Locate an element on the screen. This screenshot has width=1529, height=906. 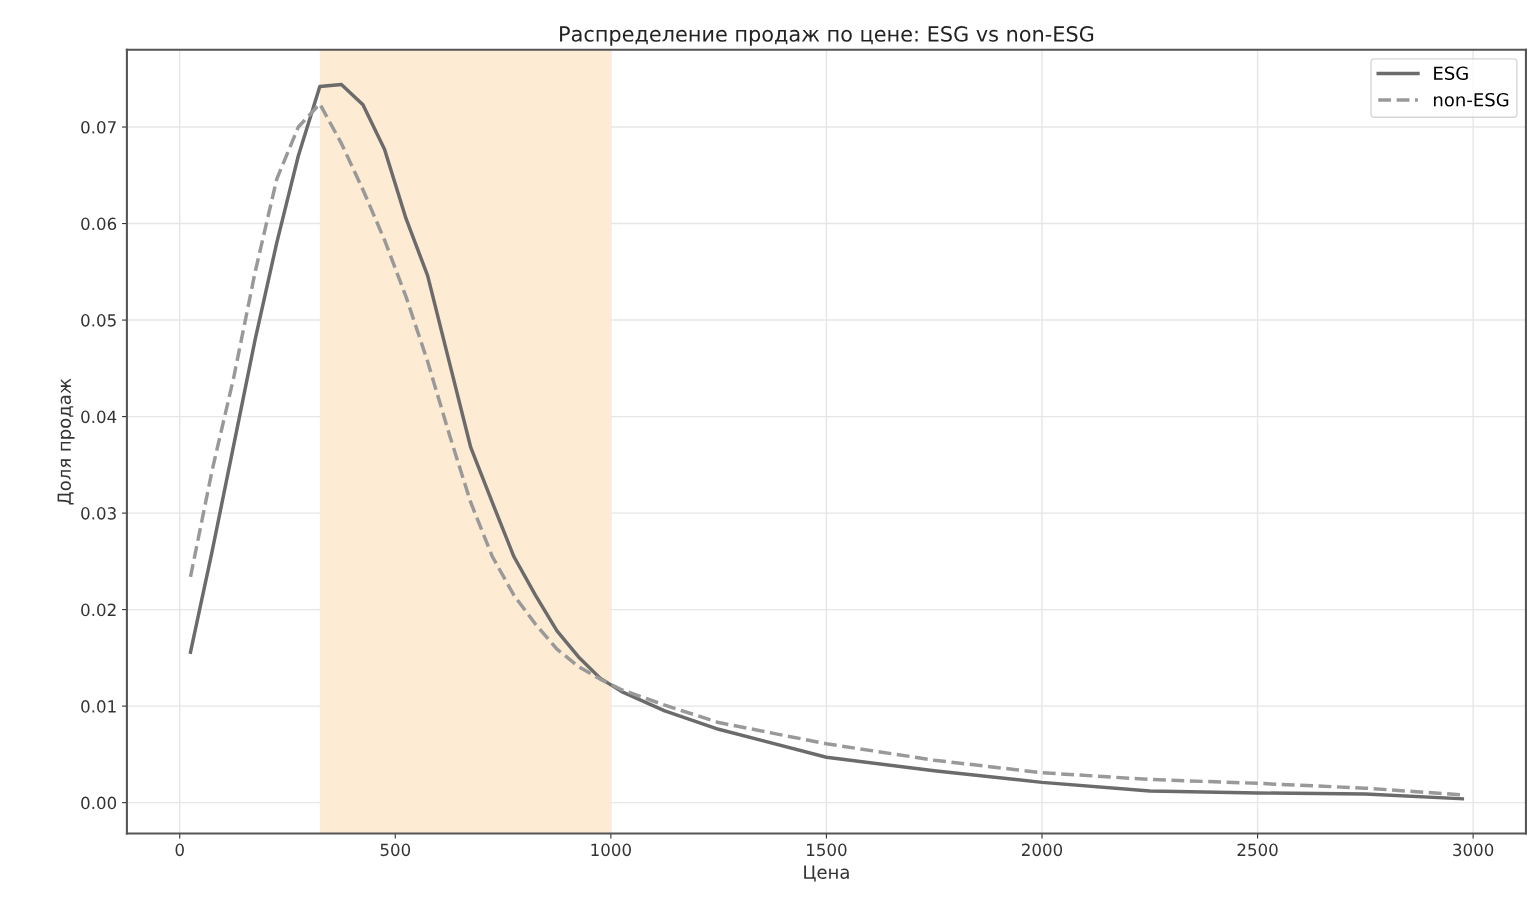
x-tick-label: 1500 is located at coordinates (827, 850).